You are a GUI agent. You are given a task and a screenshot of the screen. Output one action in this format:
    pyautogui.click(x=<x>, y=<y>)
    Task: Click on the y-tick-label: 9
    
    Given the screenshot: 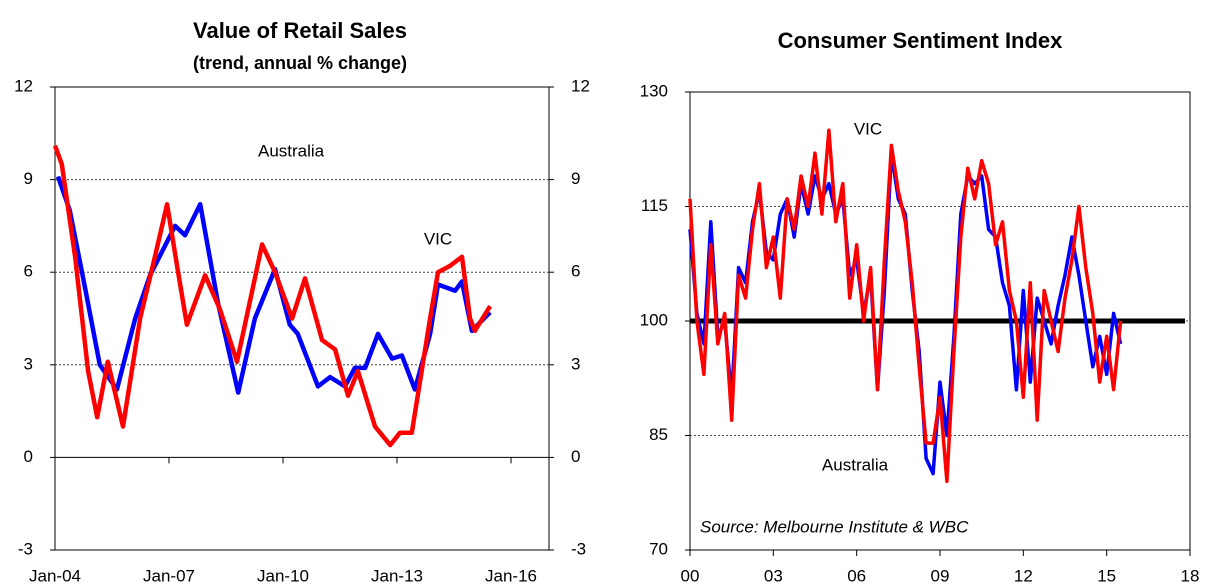 What is the action you would take?
    pyautogui.click(x=28, y=178)
    